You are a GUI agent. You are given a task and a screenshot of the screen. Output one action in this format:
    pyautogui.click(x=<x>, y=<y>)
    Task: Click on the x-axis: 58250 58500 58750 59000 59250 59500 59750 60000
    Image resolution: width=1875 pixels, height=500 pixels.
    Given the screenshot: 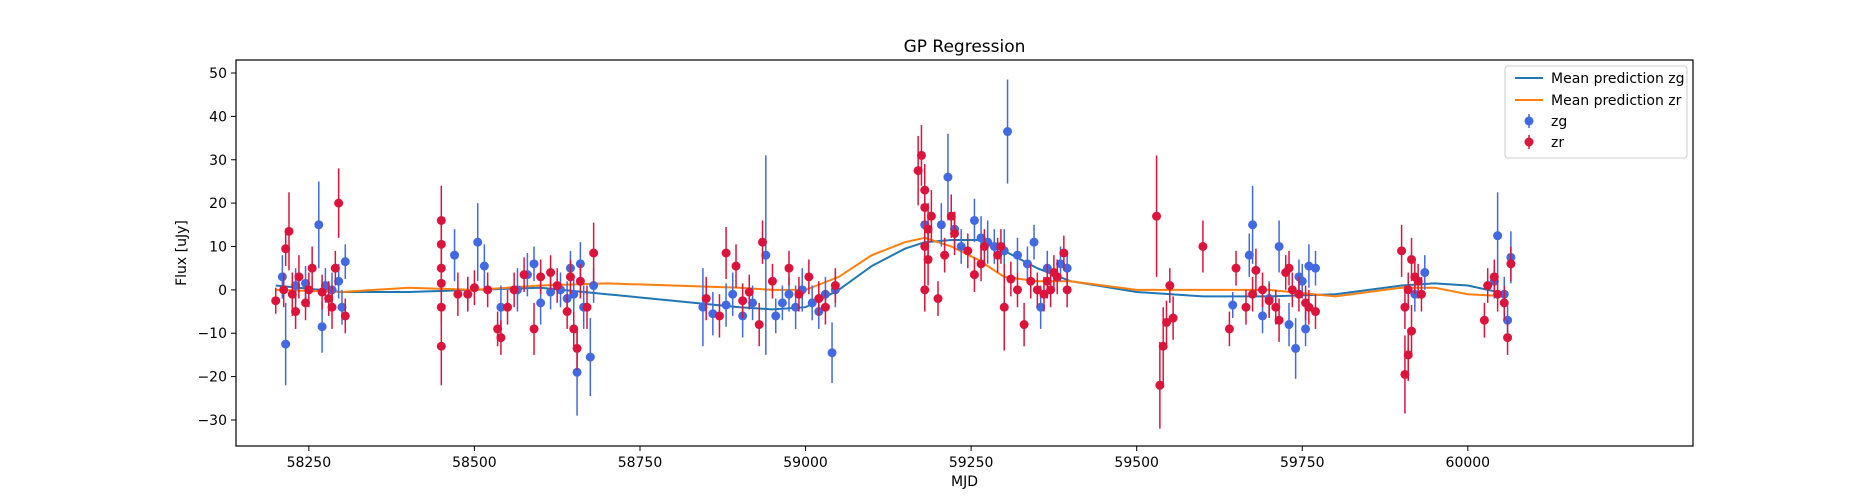 What is the action you would take?
    pyautogui.click(x=888, y=458)
    